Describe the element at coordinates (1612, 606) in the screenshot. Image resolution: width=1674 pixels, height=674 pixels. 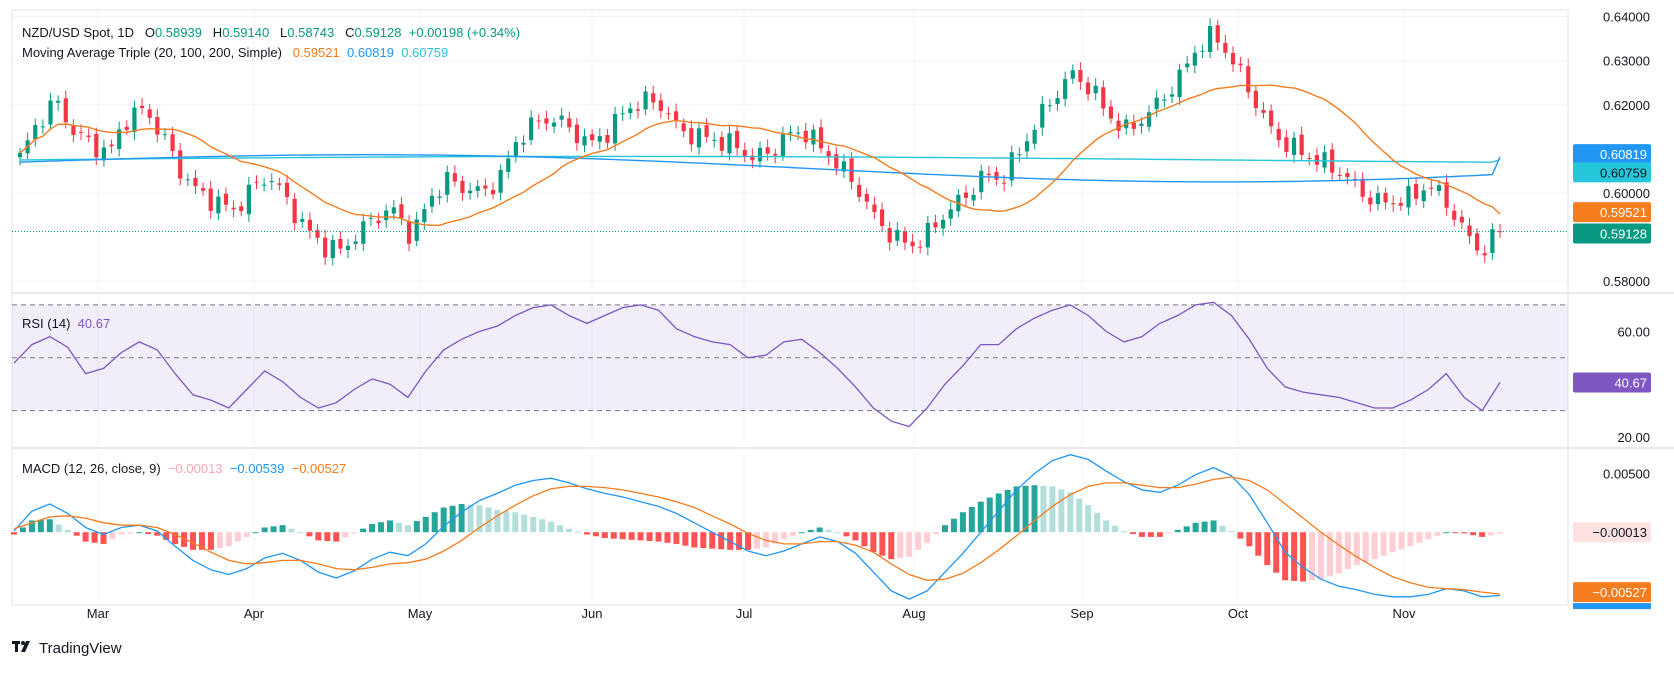
I see `macd-line-tag` at that location.